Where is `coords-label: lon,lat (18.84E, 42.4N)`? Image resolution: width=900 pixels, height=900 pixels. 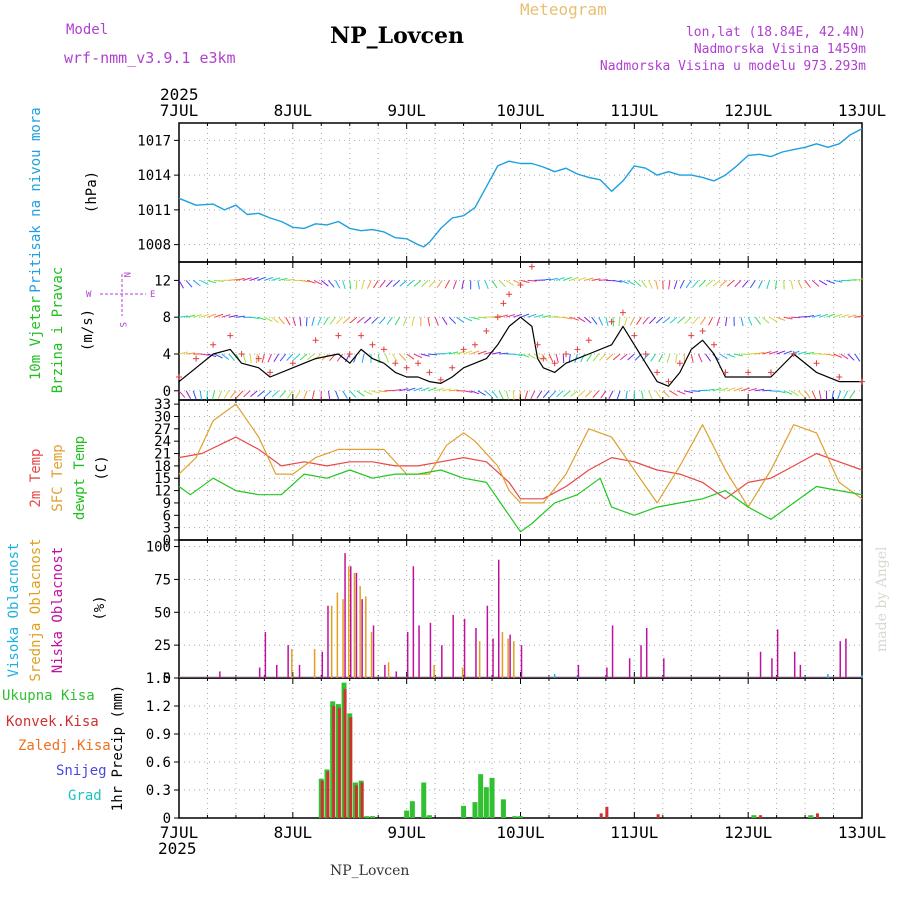
coords-label: lon,lat (18.84E, 42.4N) is located at coordinates (776, 32).